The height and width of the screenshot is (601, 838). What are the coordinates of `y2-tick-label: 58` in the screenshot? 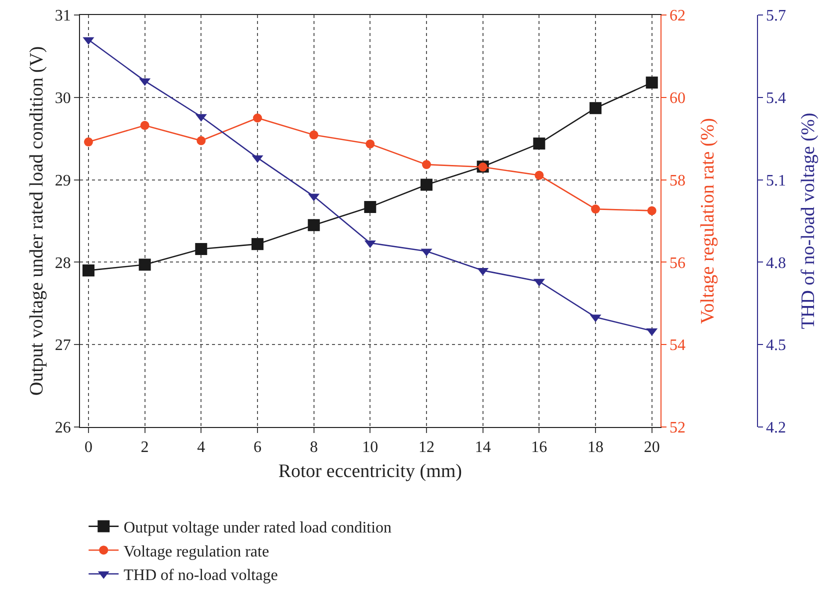 It's located at (678, 181).